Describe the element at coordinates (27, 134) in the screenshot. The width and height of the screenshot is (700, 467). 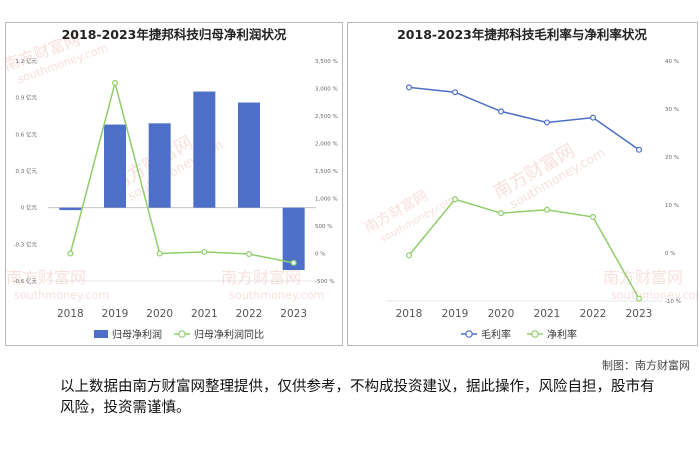
I see `left-axis-tick: 0.6 亿元` at that location.